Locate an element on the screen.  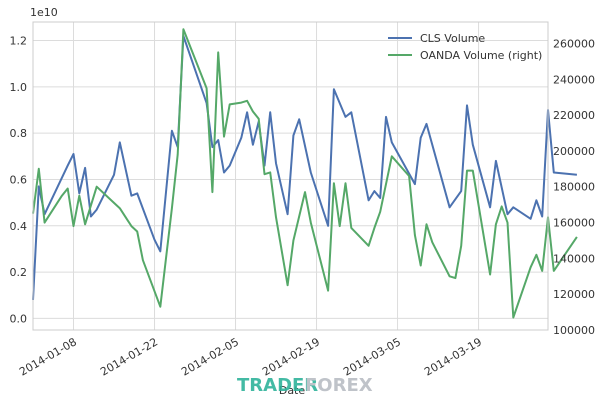
legend-entry: CLS Volume is located at coordinates (452, 38).